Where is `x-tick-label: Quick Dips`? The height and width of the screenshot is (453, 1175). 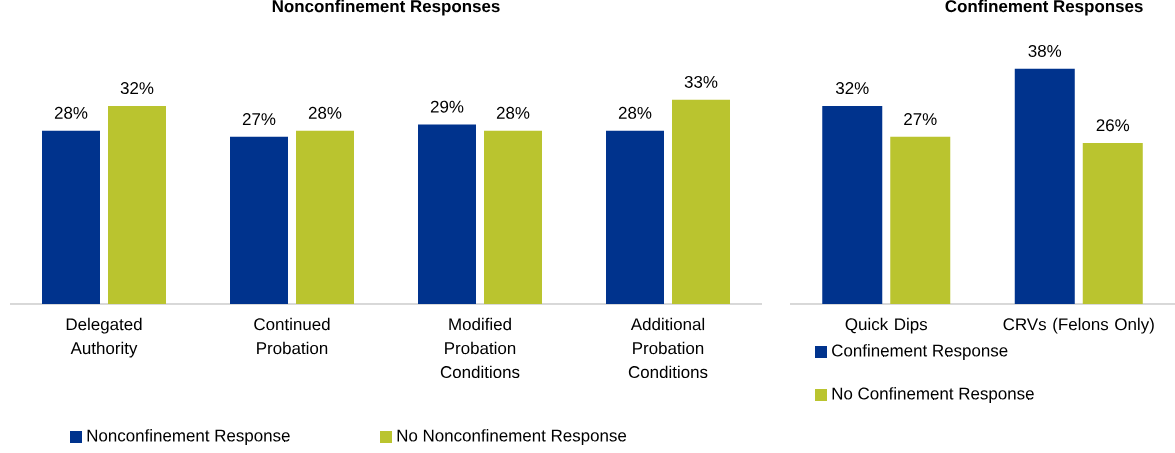
x-tick-label: Quick Dips is located at coordinates (886, 325).